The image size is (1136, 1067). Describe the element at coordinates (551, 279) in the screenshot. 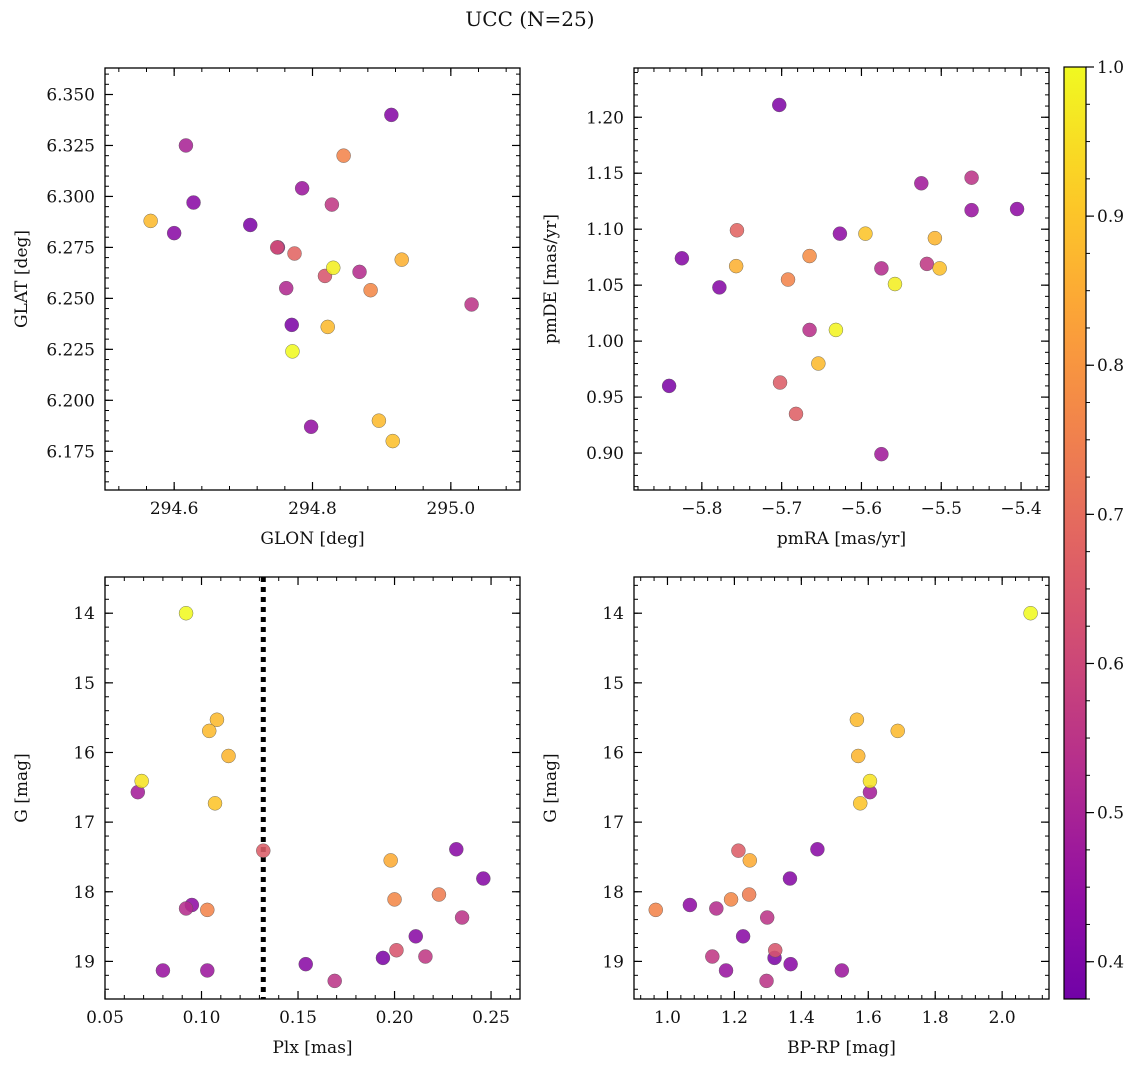

I see `y-axis-label: pmDE [mas/yr]` at that location.